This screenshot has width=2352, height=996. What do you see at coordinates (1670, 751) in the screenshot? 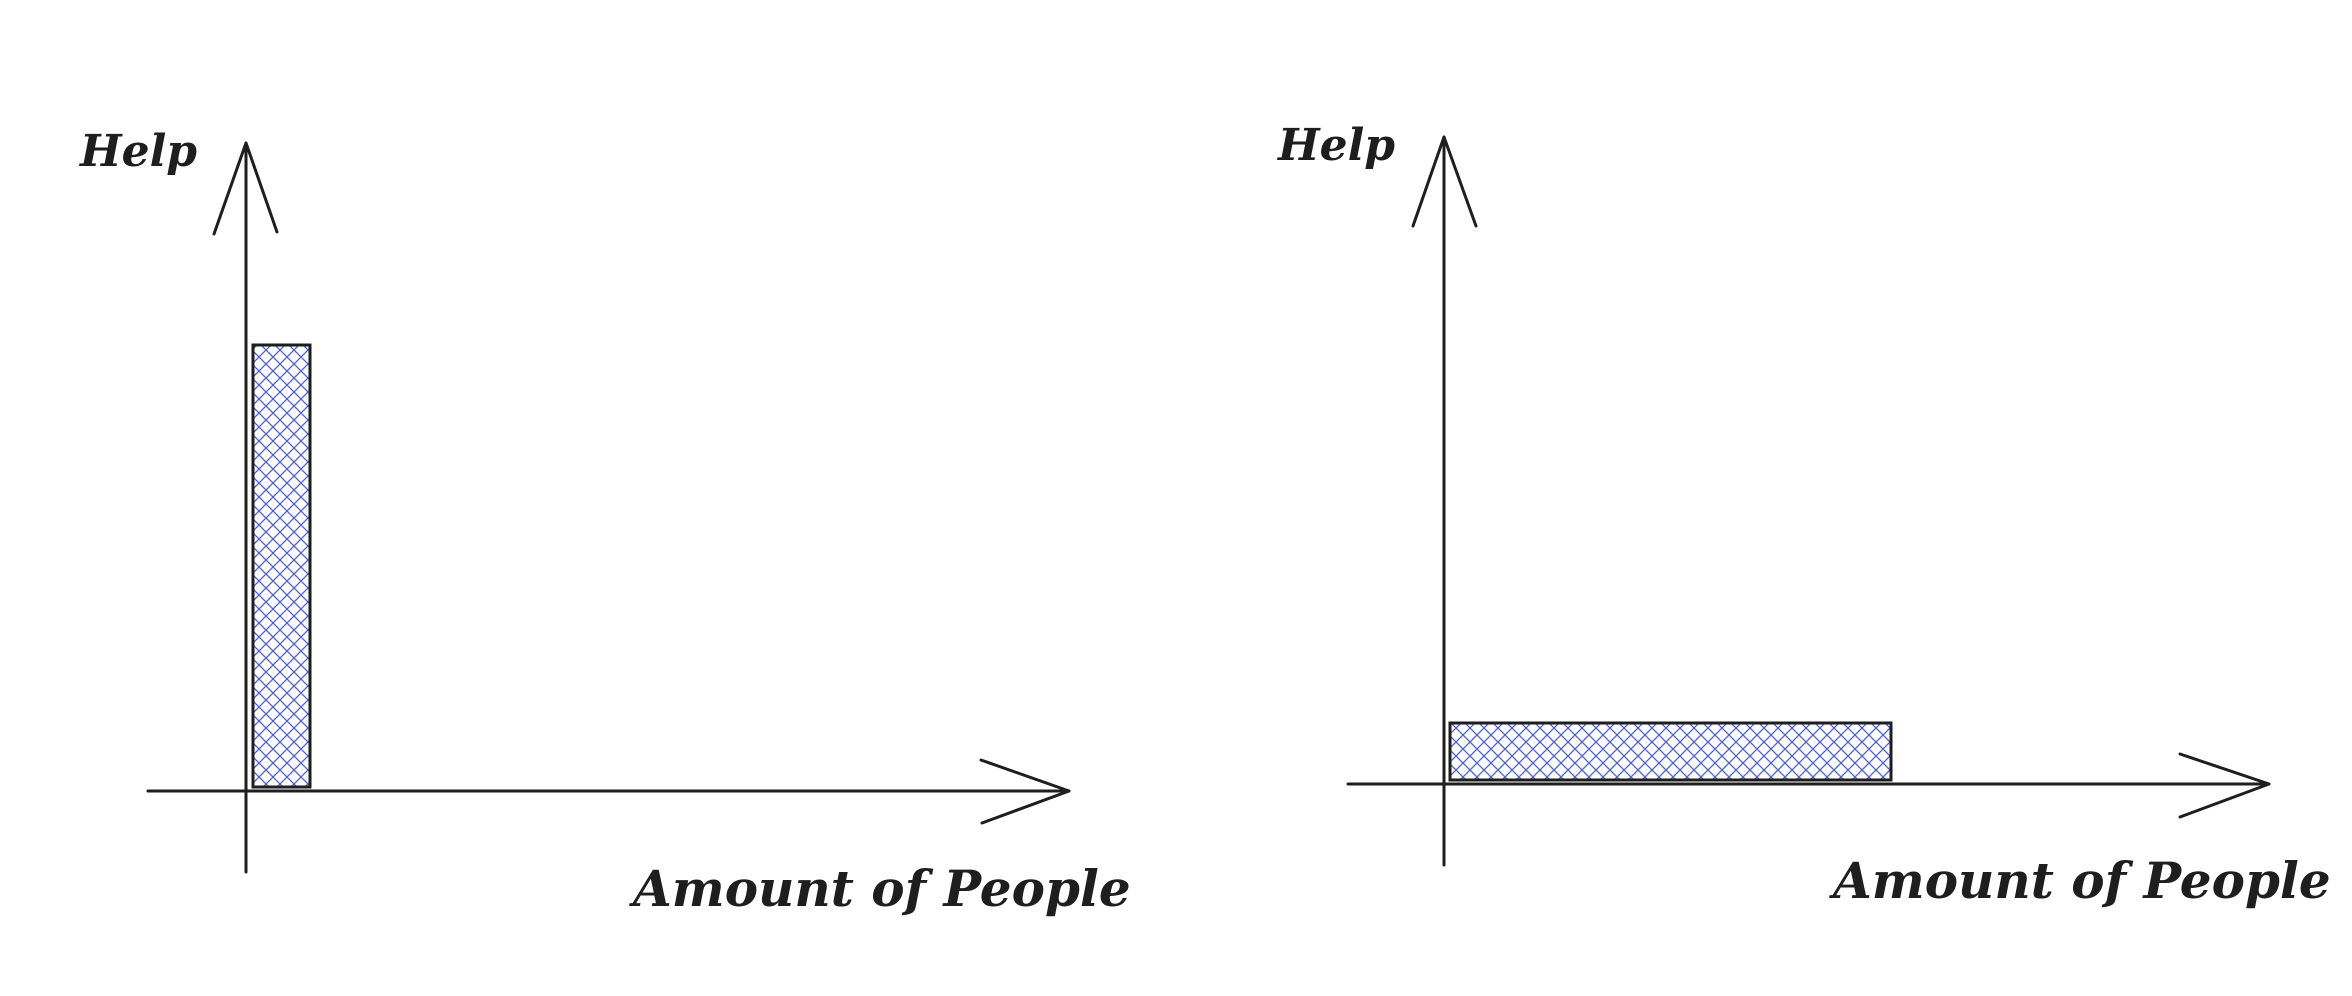
I see `help-bar-right` at bounding box center [1670, 751].